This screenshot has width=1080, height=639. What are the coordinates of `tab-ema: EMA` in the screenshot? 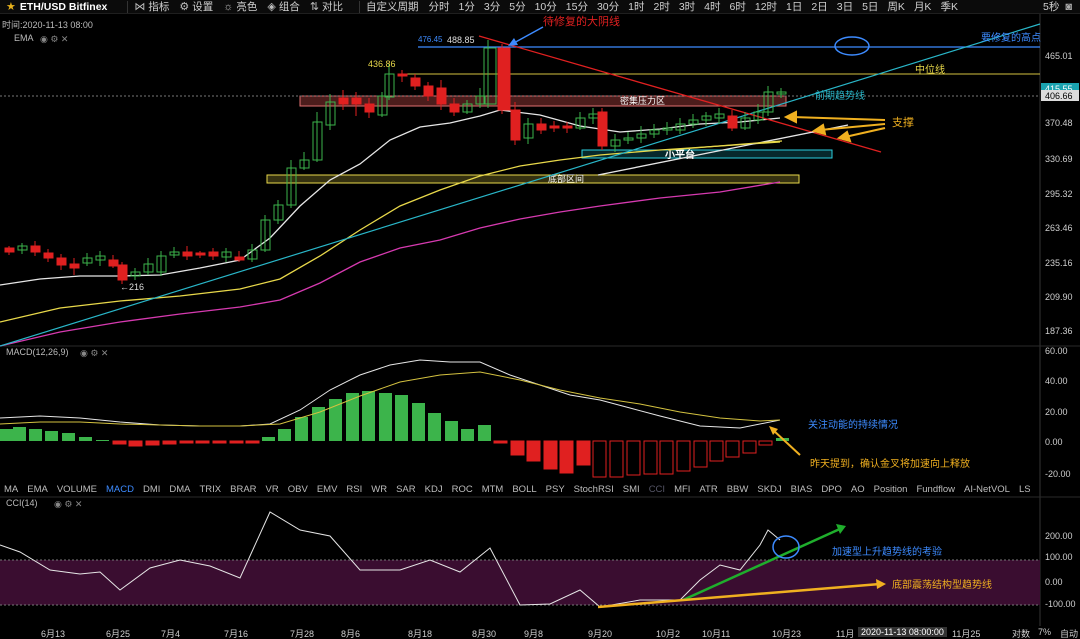 It's located at (37, 489).